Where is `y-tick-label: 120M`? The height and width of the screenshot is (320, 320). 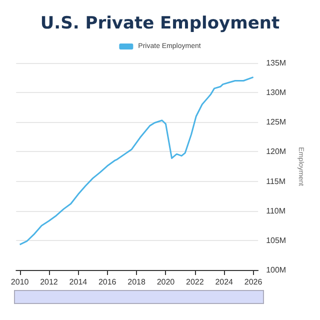
y-tick-label: 120M is located at coordinates (276, 151).